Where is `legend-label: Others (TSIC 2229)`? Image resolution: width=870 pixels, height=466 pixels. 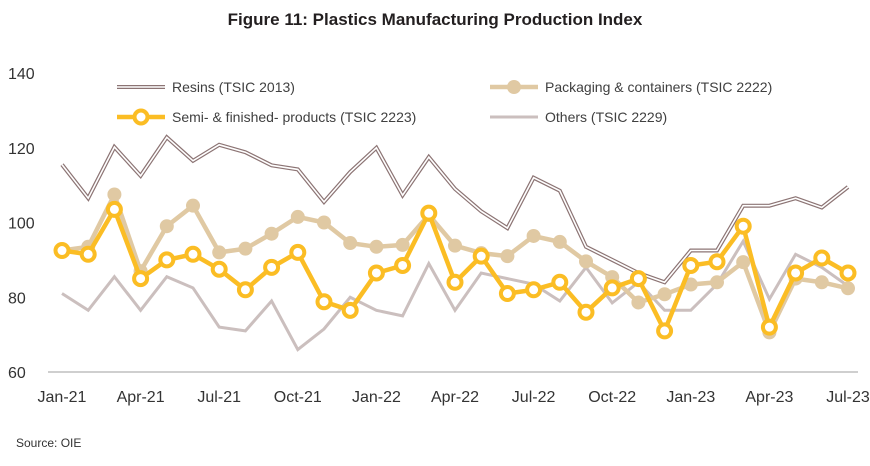
legend-label: Others (TSIC 2229) is located at coordinates (606, 117).